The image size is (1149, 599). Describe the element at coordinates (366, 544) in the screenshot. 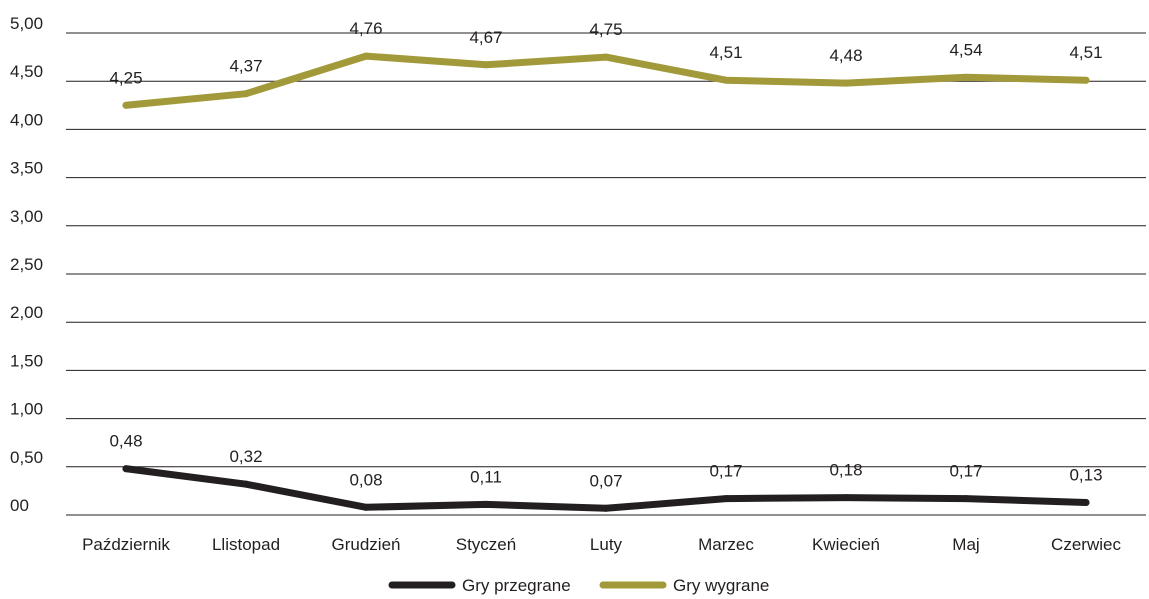

I see `x-category-label: Grudzień` at that location.